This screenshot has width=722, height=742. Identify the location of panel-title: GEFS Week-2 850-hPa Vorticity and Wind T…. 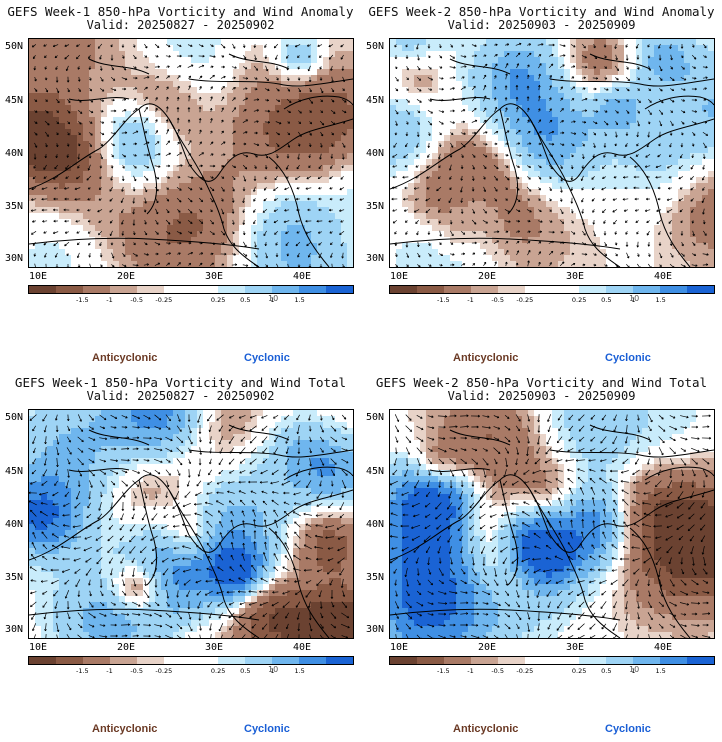
(541, 382).